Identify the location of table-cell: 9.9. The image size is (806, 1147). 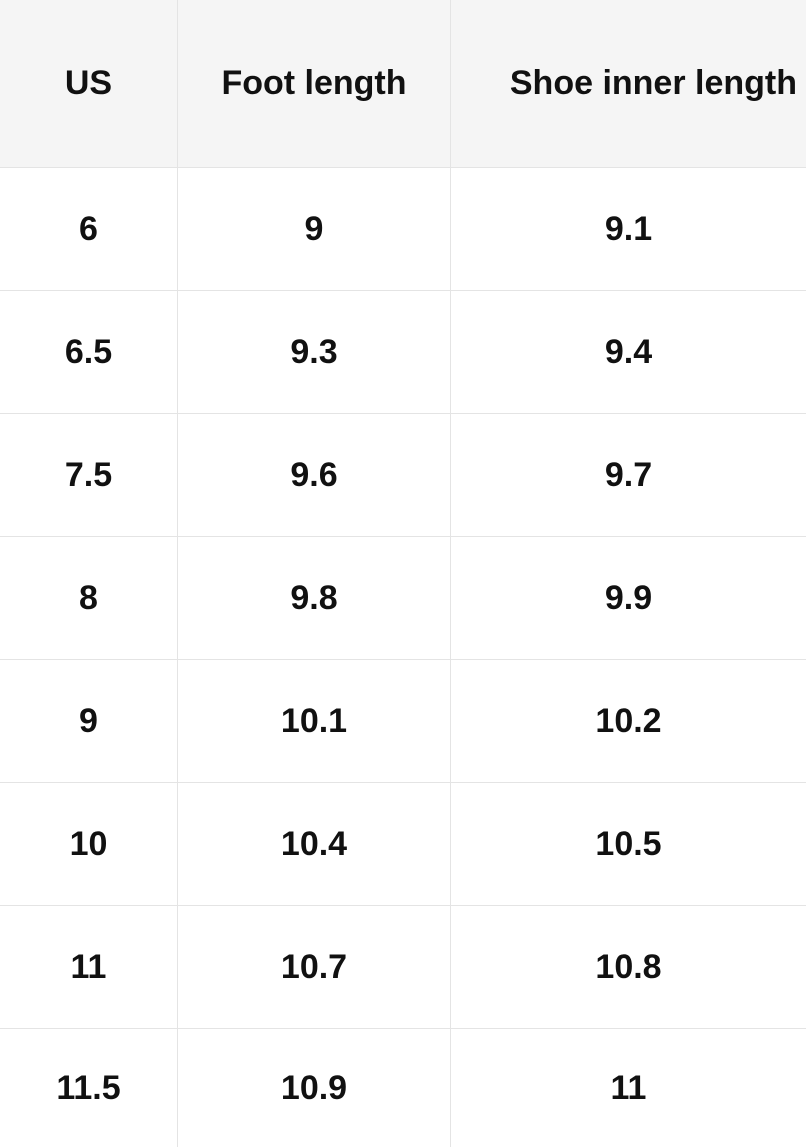
(628, 598).